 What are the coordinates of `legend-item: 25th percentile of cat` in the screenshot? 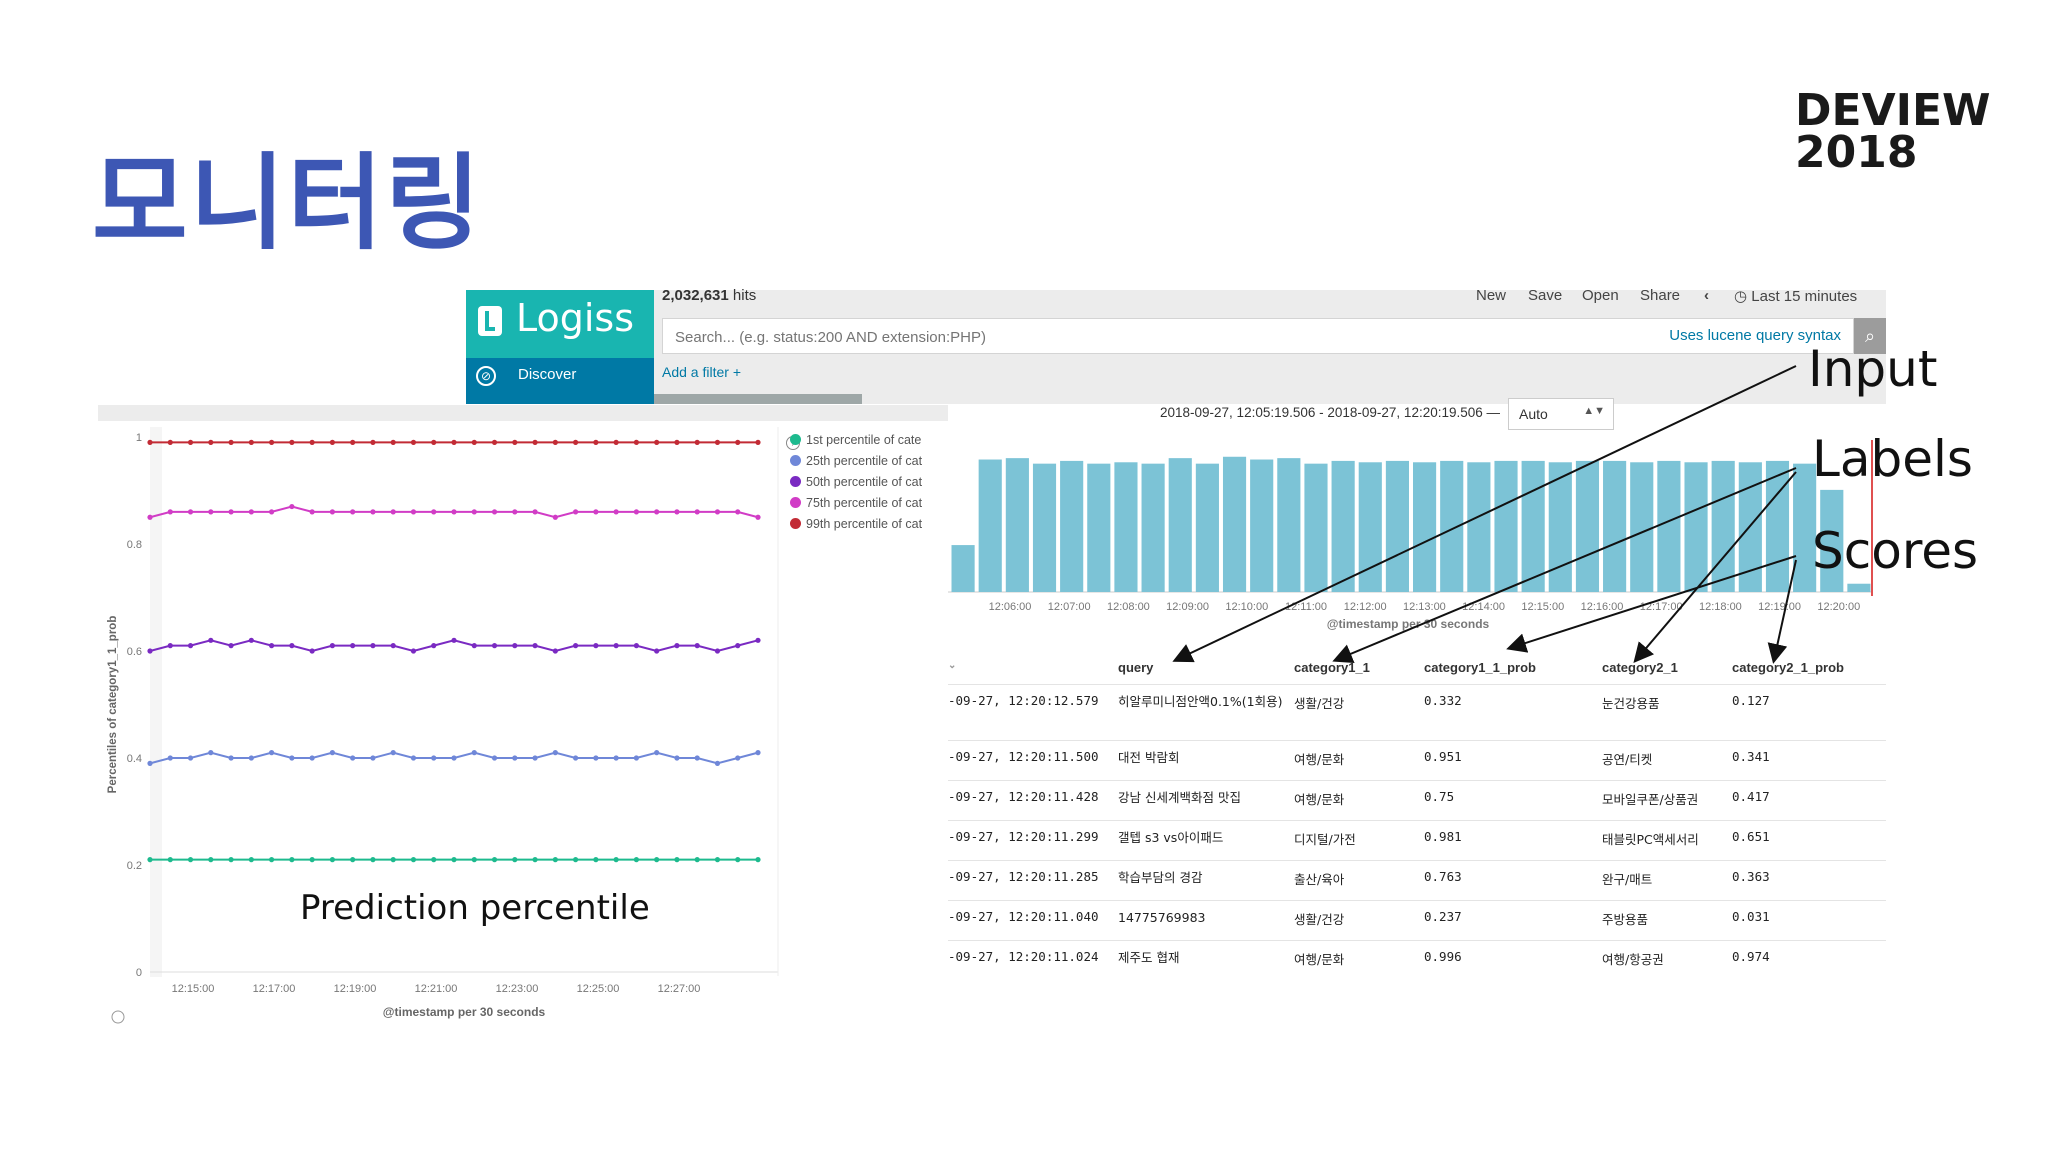 It's located at (875, 461).